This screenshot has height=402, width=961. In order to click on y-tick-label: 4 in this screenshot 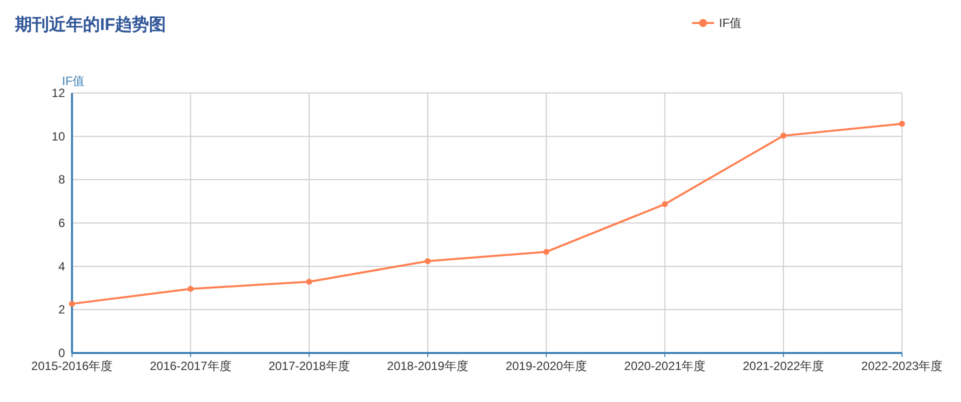, I will do `click(62, 266)`.